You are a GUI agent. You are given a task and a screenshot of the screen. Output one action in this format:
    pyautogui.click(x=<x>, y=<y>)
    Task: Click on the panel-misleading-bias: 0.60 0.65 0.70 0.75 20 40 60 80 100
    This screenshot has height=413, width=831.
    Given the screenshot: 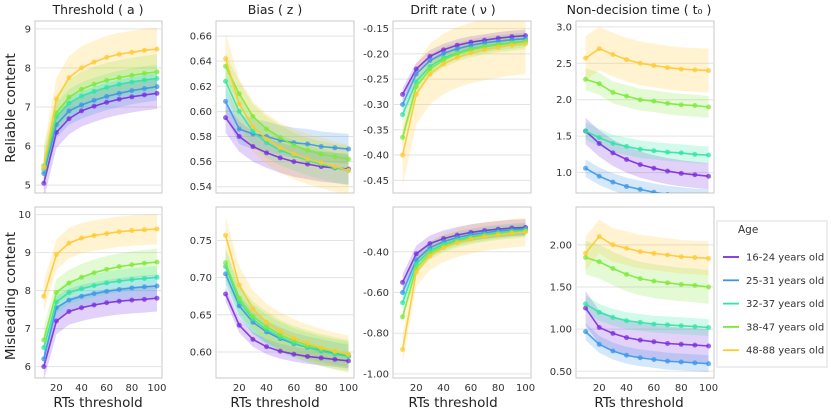 What is the action you would take?
    pyautogui.click(x=274, y=300)
    